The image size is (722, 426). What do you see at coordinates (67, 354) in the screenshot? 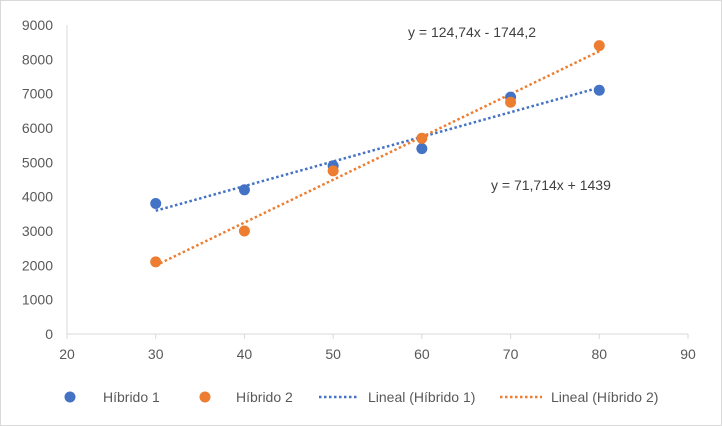
I see `x-tick-label: 20` at bounding box center [67, 354].